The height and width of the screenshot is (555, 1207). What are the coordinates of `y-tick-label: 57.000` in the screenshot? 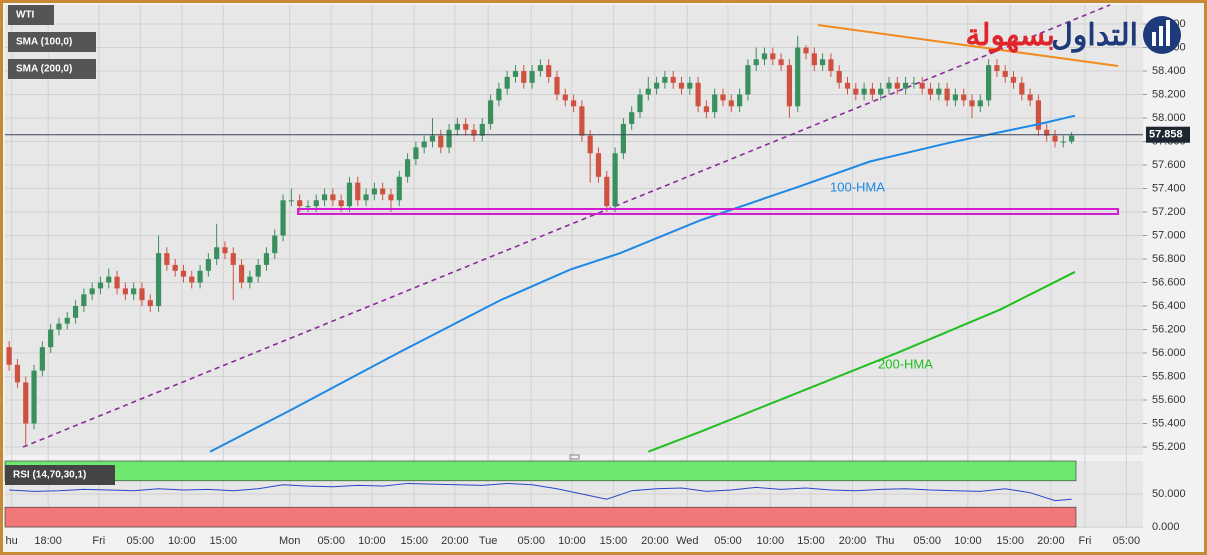 It's located at (1169, 235).